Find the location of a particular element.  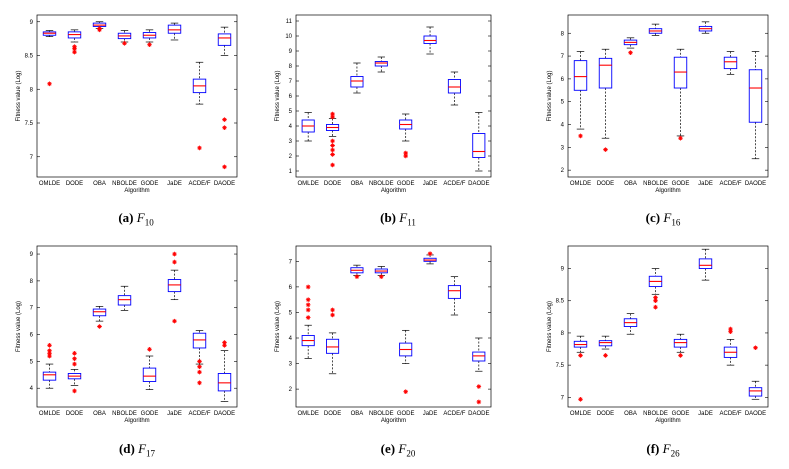

panel-caption: (d) F17 is located at coordinates (137, 450).